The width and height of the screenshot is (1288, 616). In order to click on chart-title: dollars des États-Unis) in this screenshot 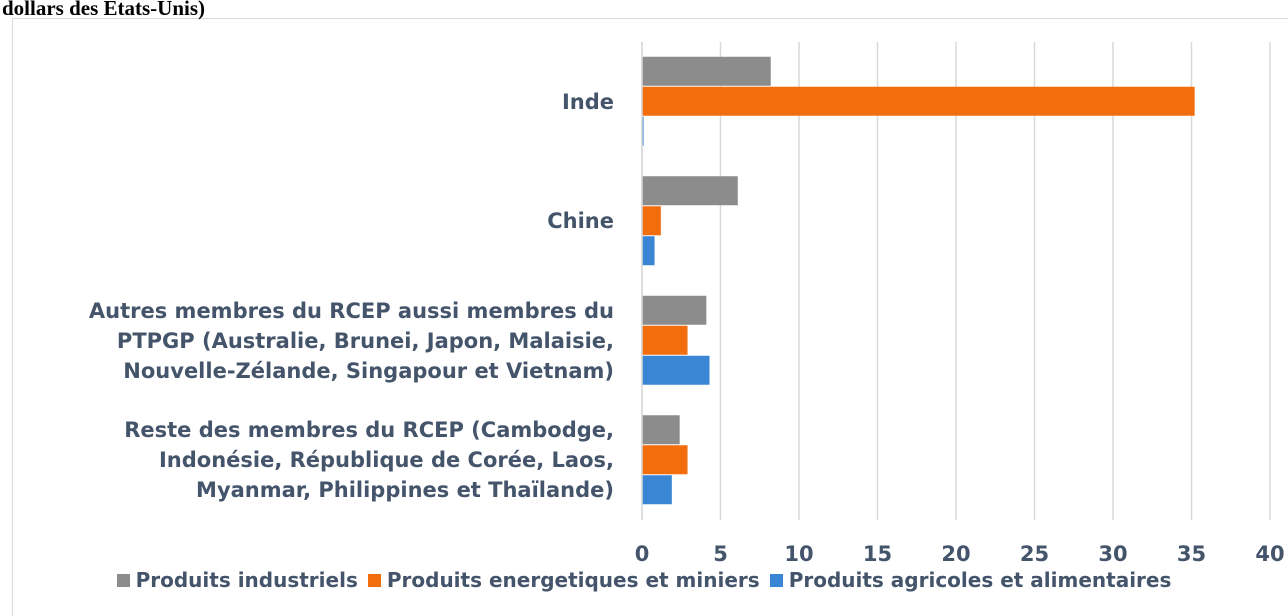, I will do `click(104, 10)`.